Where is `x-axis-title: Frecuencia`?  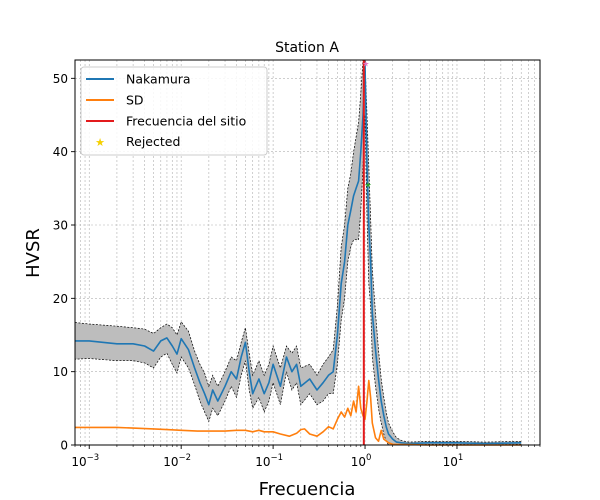 x-axis-title: Frecuencia is located at coordinates (307, 489).